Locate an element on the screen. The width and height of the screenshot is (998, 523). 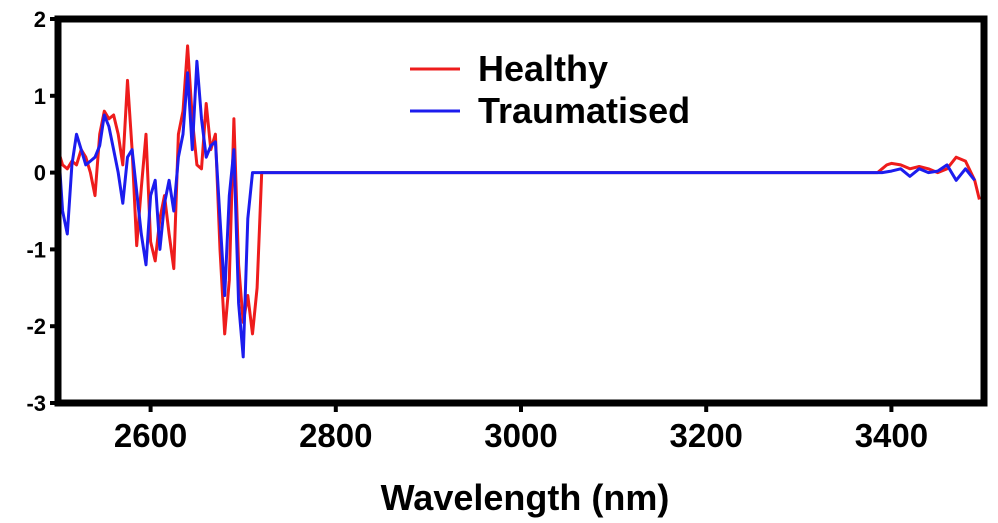
legend-label-healthy: Healthy is located at coordinates (543, 68).